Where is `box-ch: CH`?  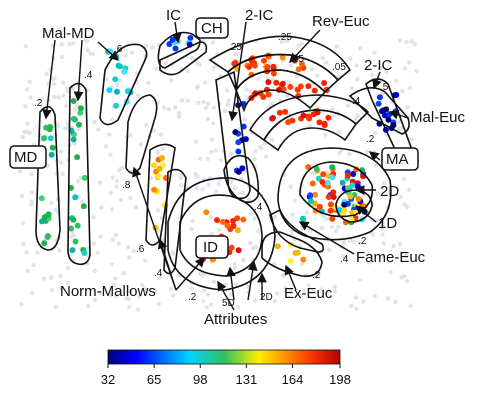
box-ch: CH is located at coordinates (212, 28).